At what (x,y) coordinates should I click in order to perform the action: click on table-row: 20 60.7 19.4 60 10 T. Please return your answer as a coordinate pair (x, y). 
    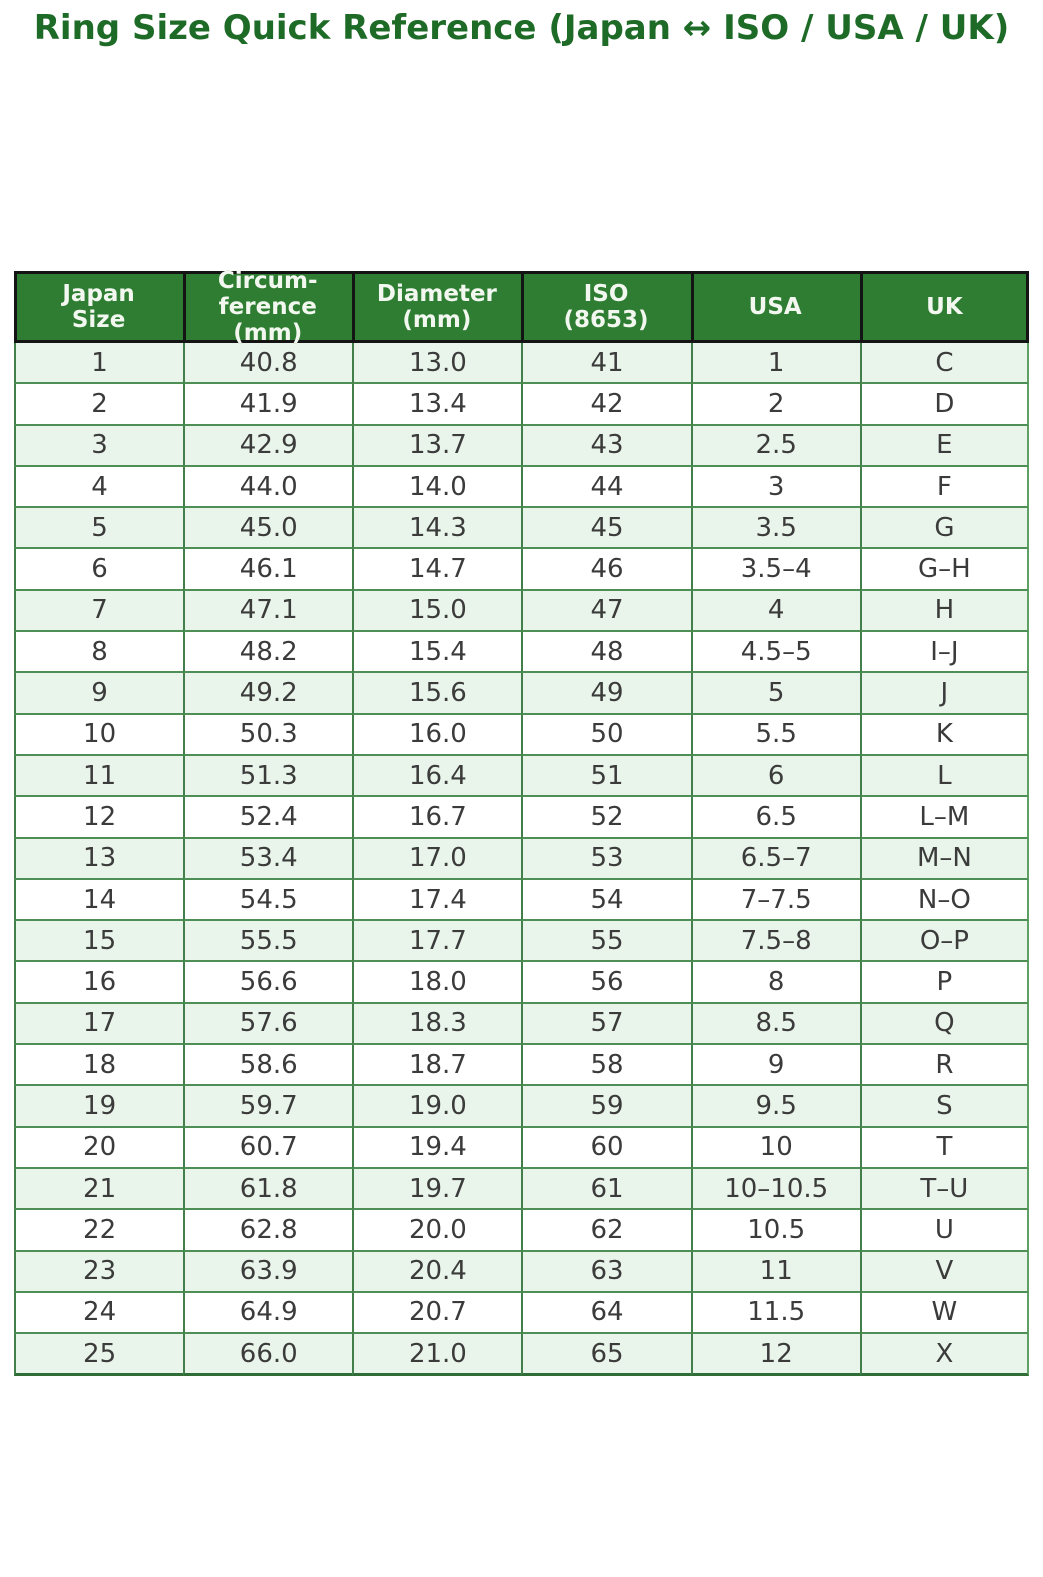
    Looking at the image, I should click on (521, 1148).